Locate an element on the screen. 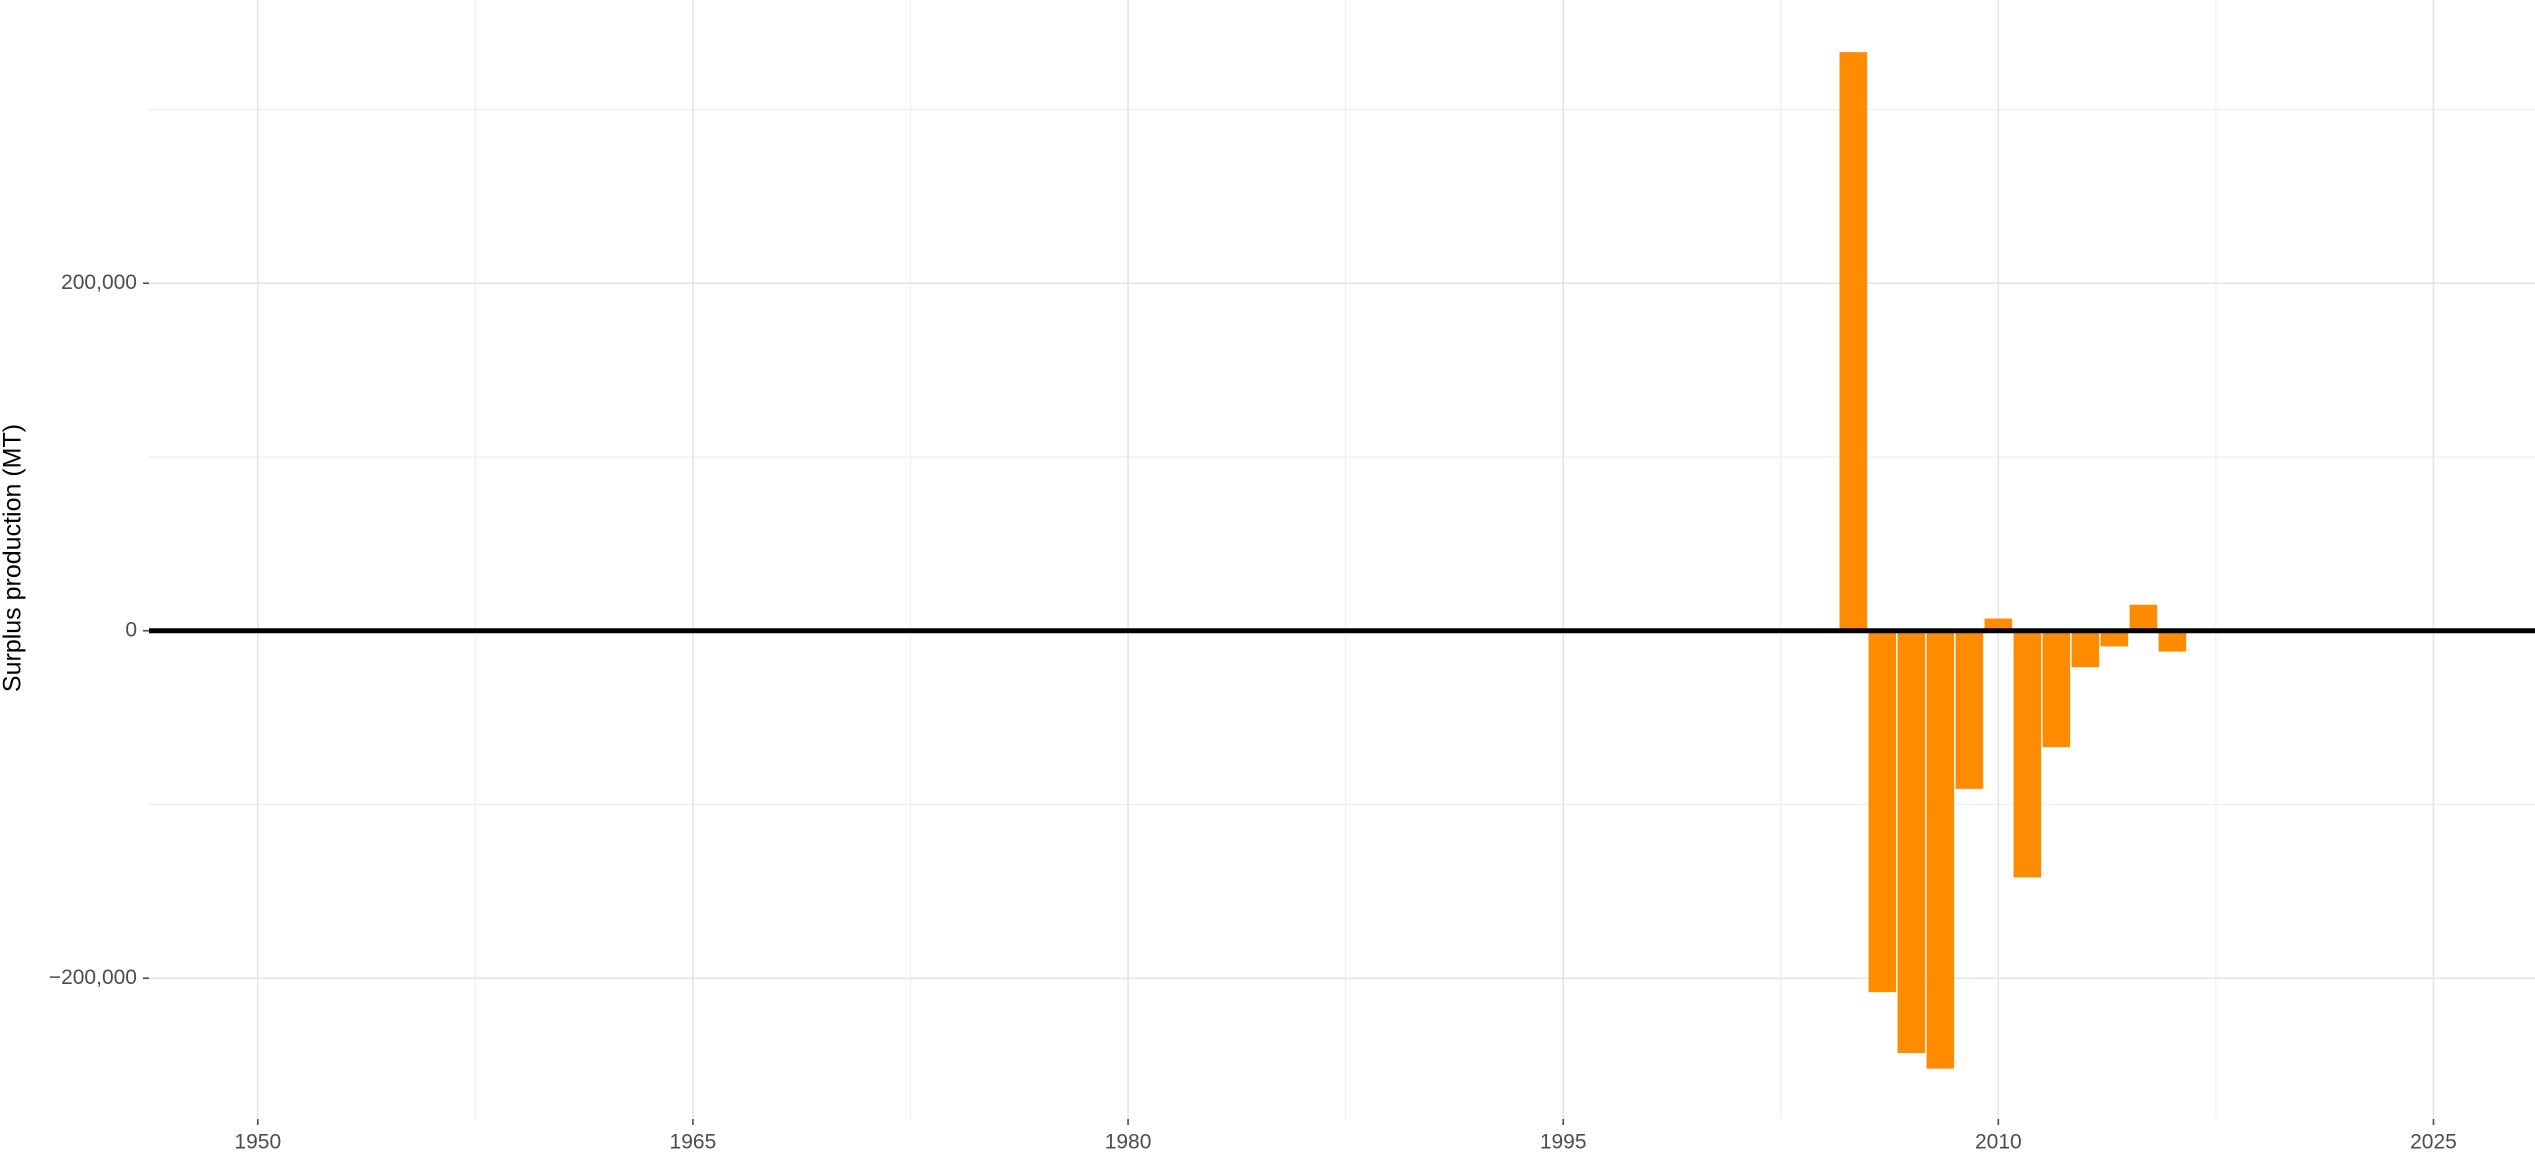  x-tick-label: 1995 is located at coordinates (1563, 1142).